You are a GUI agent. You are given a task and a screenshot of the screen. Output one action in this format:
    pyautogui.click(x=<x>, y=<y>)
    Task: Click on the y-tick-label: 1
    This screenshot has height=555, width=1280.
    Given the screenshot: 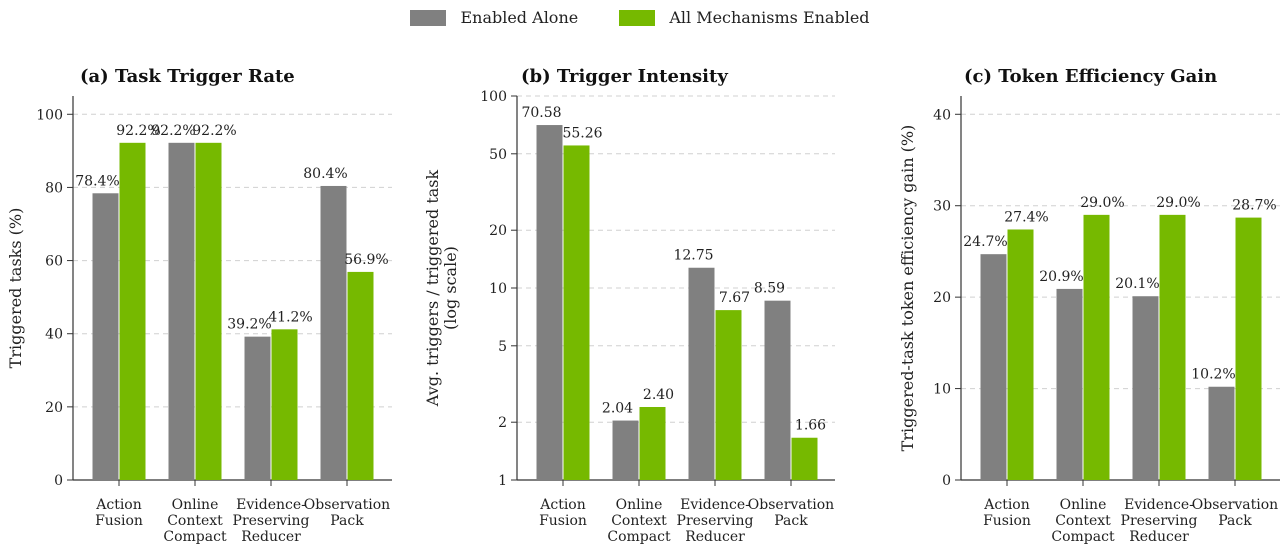 What is the action you would take?
    pyautogui.click(x=502, y=481)
    